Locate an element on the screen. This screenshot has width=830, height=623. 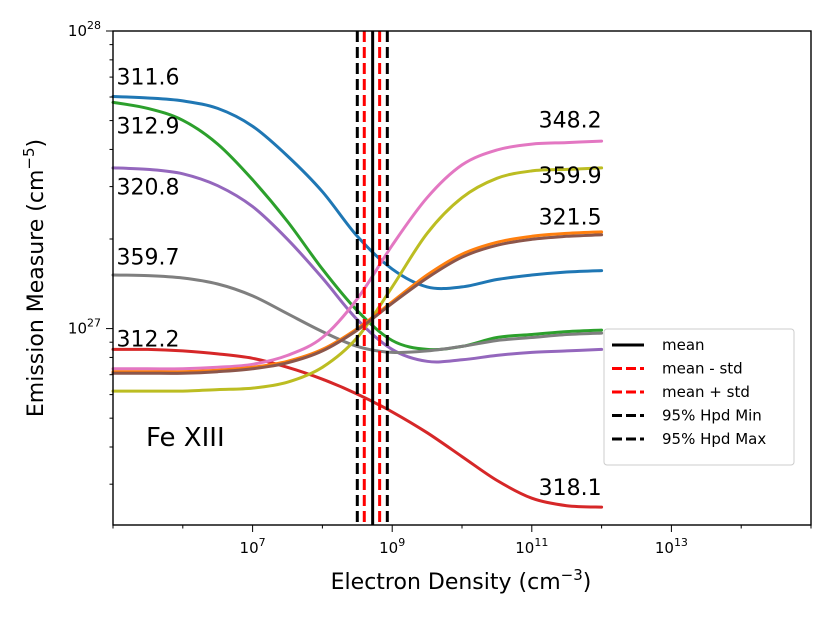
legend-label: 95% Hpd Max is located at coordinates (714, 439).